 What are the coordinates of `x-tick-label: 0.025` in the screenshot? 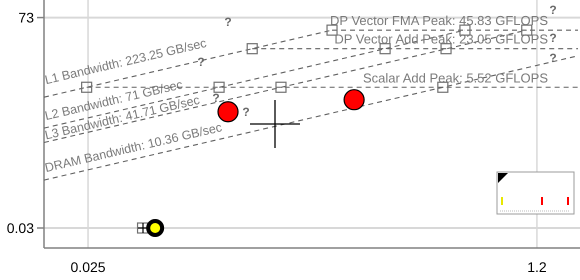 It's located at (88, 267).